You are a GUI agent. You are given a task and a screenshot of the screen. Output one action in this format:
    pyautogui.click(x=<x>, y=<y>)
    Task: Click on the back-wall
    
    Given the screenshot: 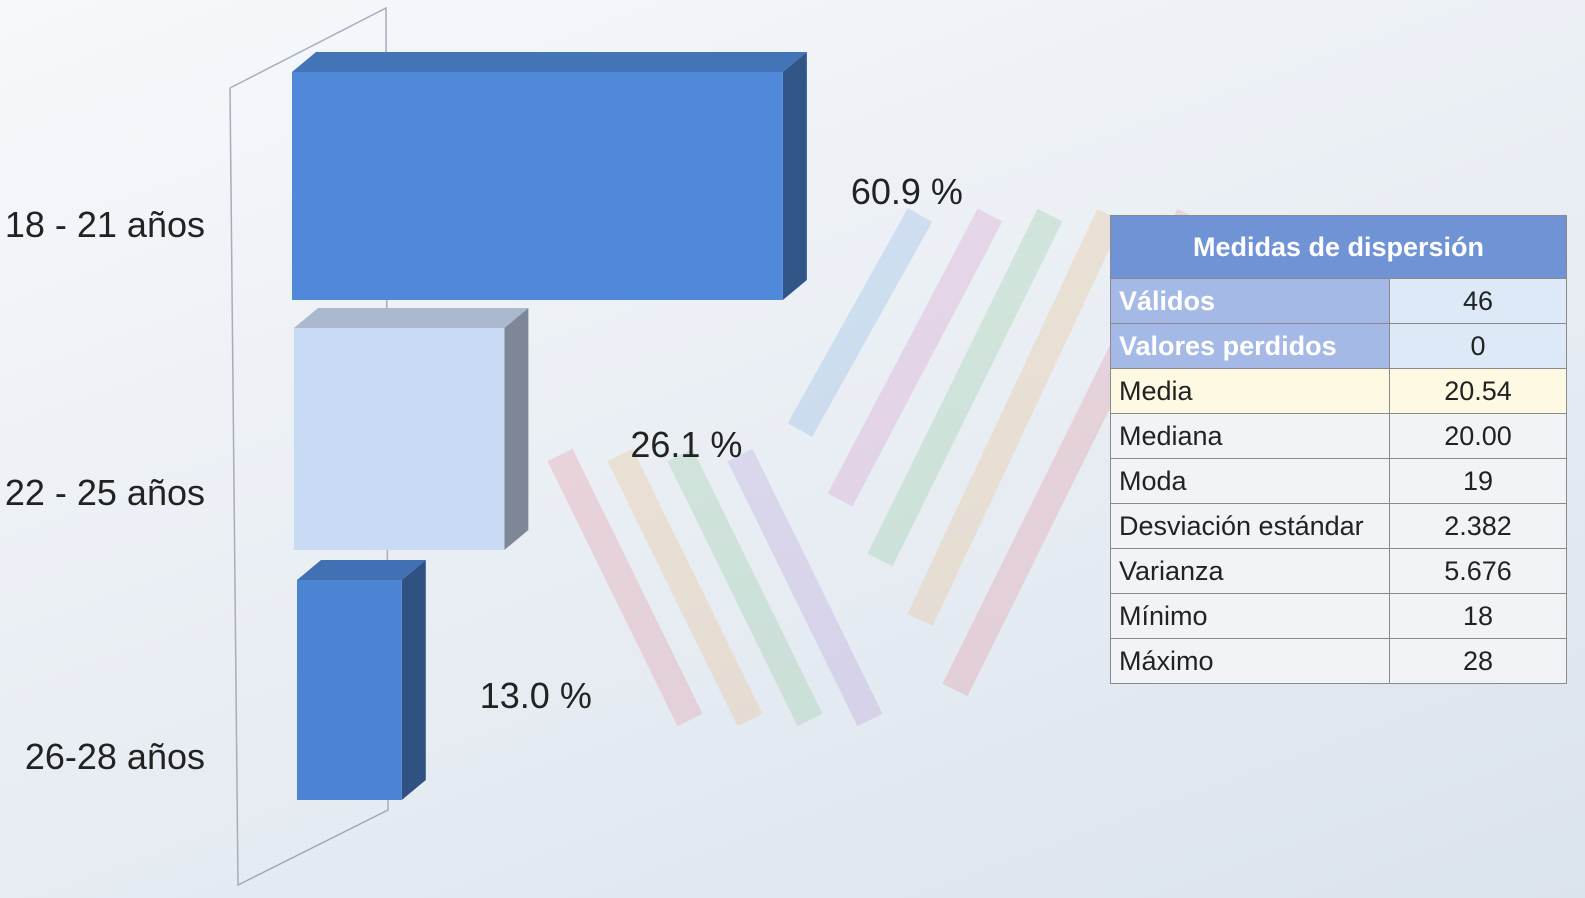 What is the action you would take?
    pyautogui.click(x=309, y=446)
    